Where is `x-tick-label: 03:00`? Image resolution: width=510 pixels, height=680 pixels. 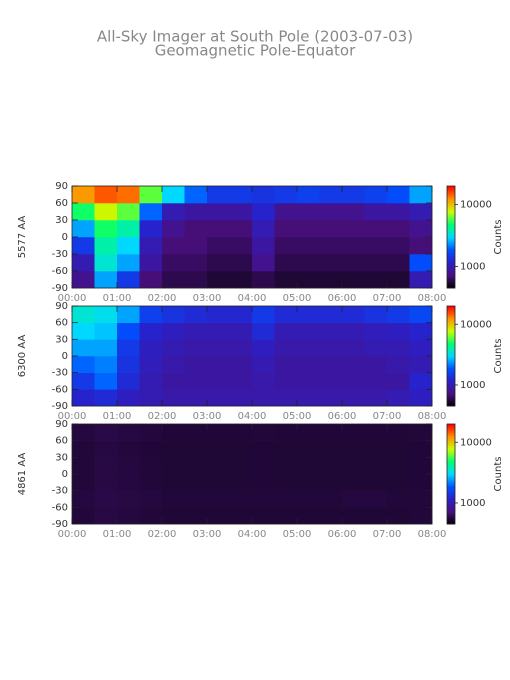
x-tick-label: 03:00 is located at coordinates (207, 534).